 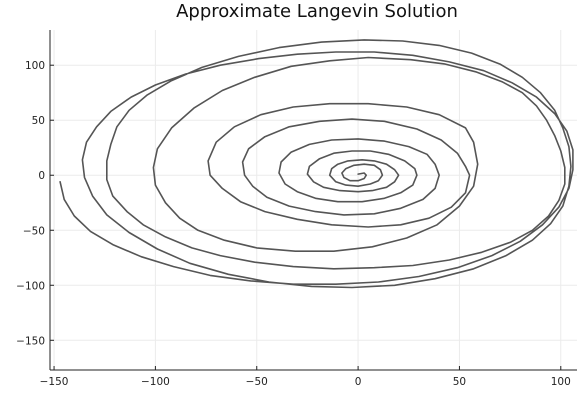 What do you see at coordinates (30, 286) in the screenshot?
I see `y-tick-label: −100` at bounding box center [30, 286].